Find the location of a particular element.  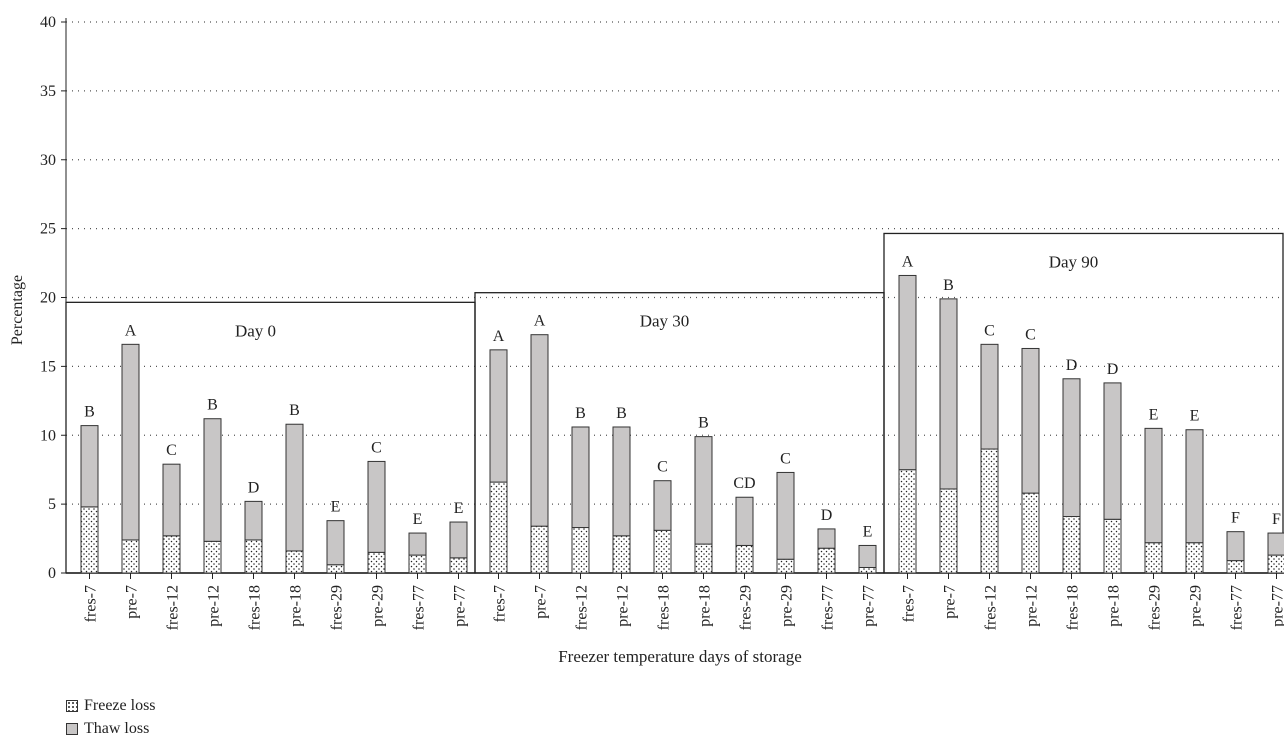

y-tick-label: 25 is located at coordinates (48, 229).